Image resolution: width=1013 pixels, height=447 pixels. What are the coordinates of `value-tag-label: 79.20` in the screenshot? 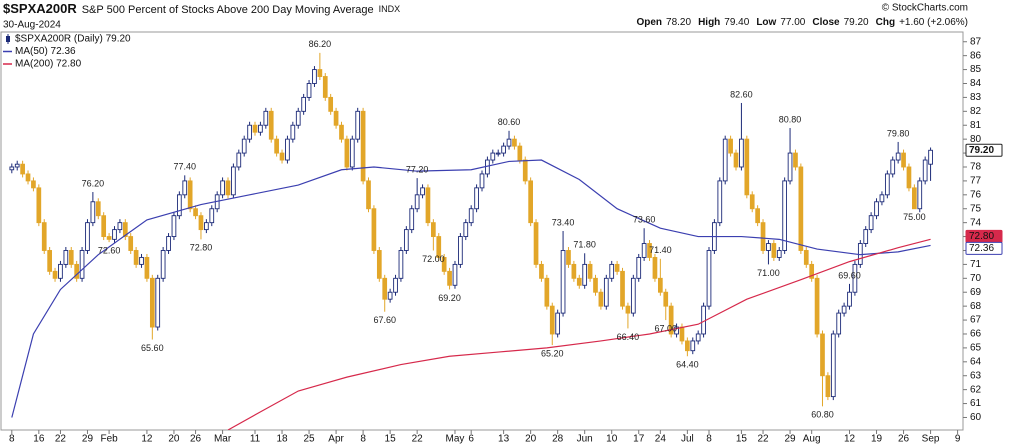 It's located at (981, 150).